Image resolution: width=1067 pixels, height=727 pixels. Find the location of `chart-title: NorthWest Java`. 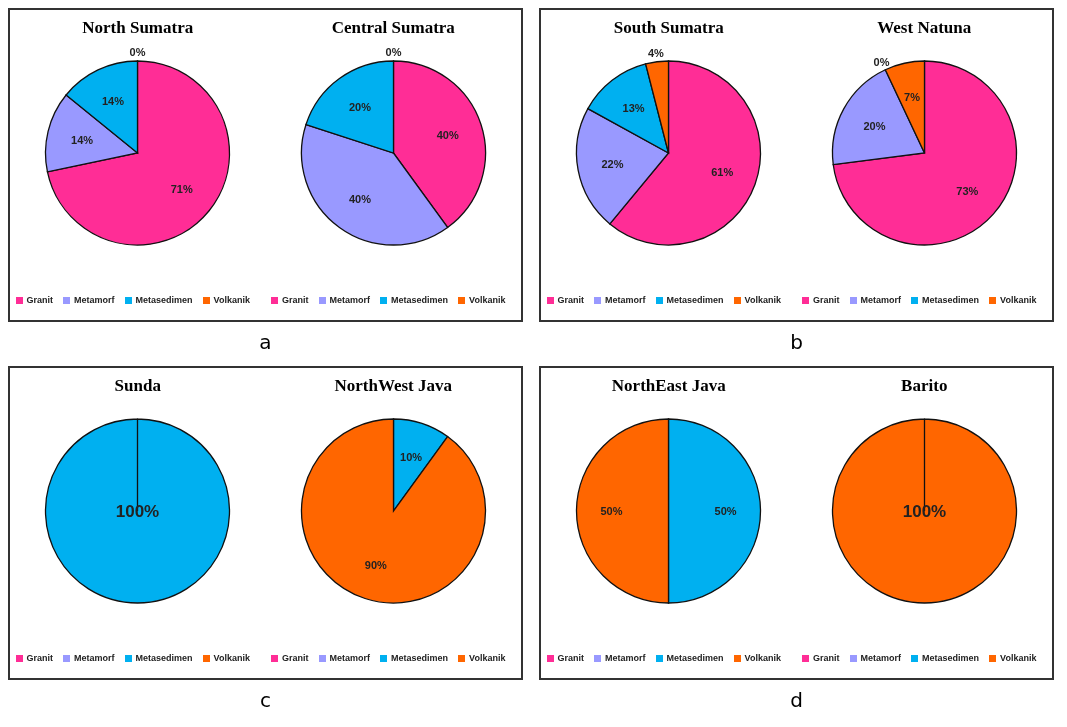

chart-title: NorthWest Java is located at coordinates (393, 386).